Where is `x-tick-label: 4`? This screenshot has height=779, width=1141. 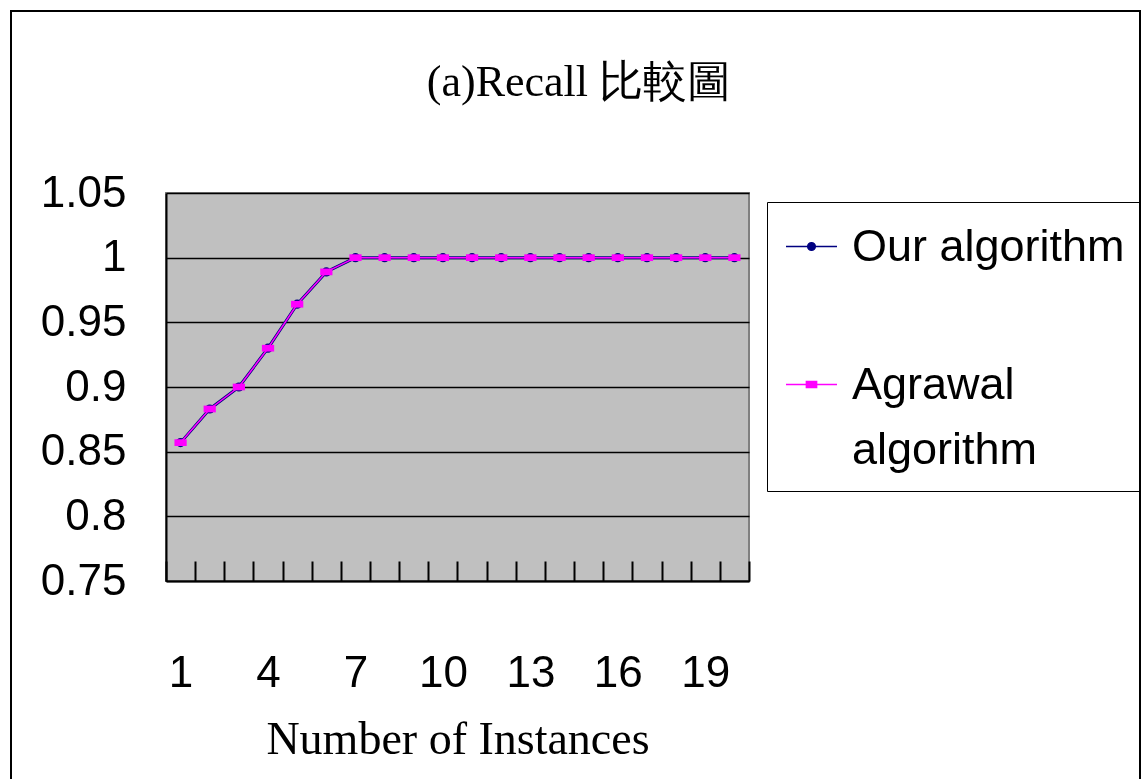
x-tick-label: 4 is located at coordinates (268, 671).